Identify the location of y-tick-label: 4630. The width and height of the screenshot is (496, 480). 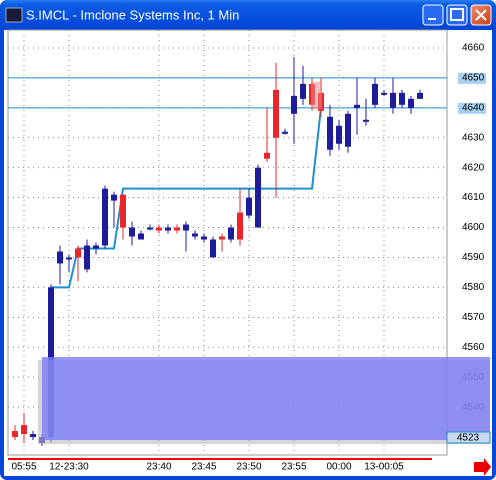
(473, 137).